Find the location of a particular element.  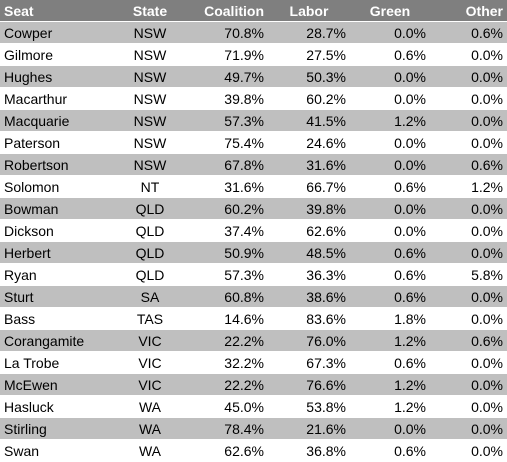

other-cell: 5.8% is located at coordinates (468, 274).